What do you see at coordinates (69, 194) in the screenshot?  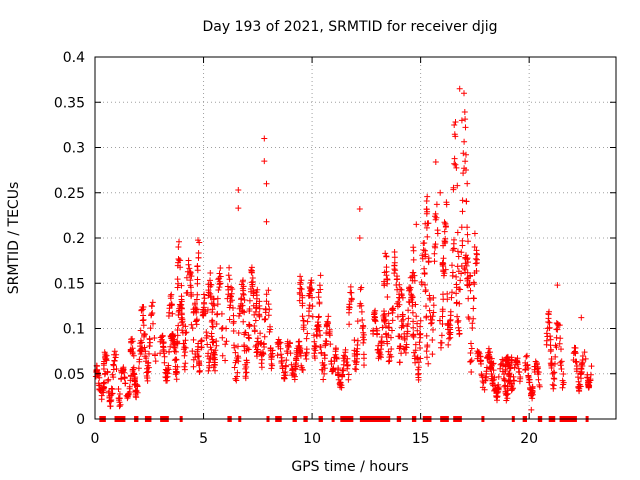 I see `y-tick-label: 0.25` at bounding box center [69, 194].